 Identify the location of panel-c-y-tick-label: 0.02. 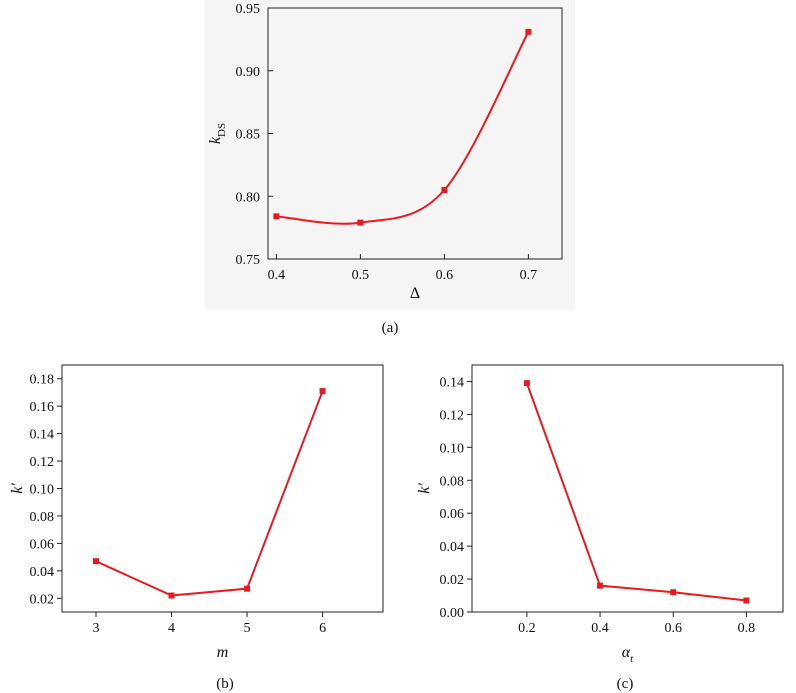
(452, 580).